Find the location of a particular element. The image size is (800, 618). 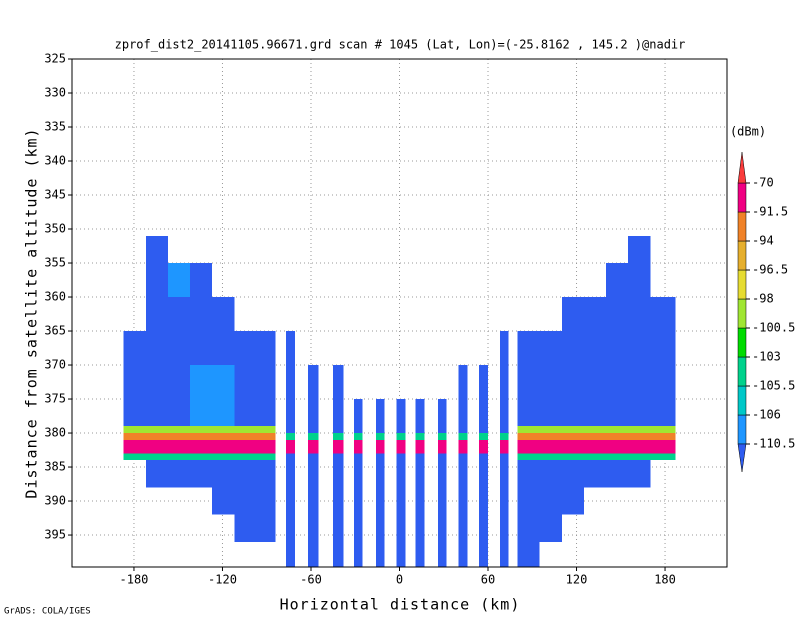

y-tick-label: 335 is located at coordinates (55, 127).